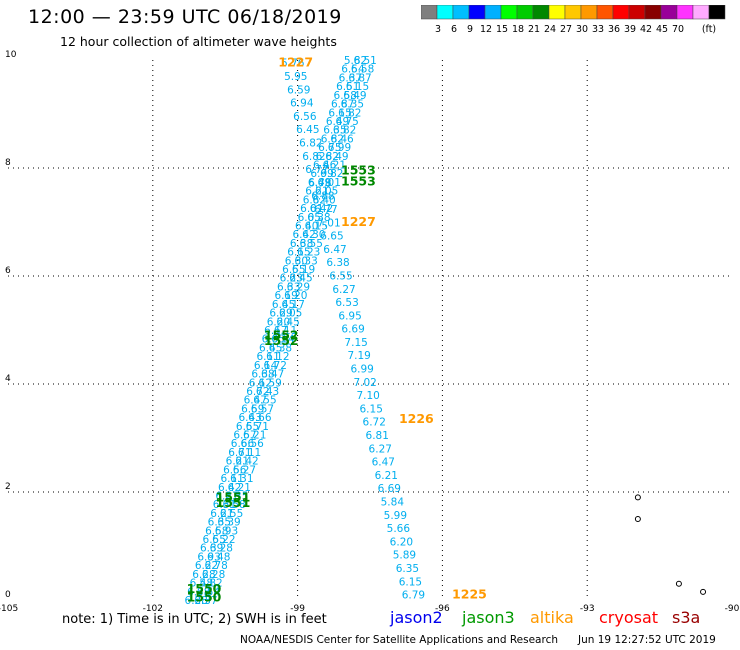 The height and width of the screenshot is (650, 740). I want to click on colorbar-tick-label: 36, so click(614, 29).